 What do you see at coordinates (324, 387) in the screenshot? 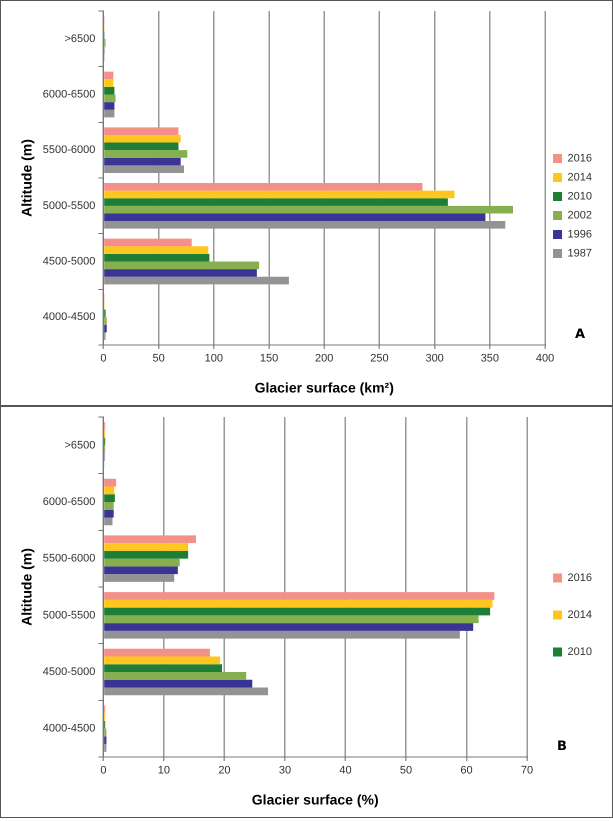
I see `x-axis-title: Glacier surface (km²)` at bounding box center [324, 387].